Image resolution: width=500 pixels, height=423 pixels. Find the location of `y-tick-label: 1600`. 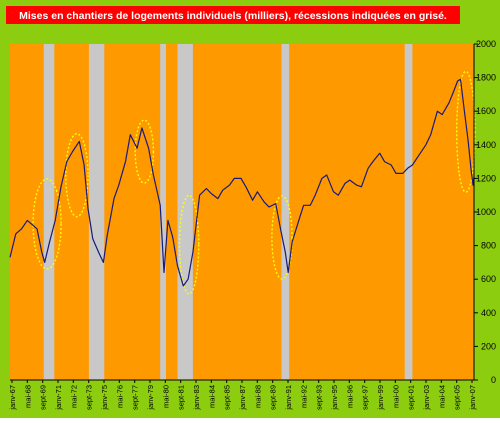

y-tick-label: 1600 is located at coordinates (486, 111).